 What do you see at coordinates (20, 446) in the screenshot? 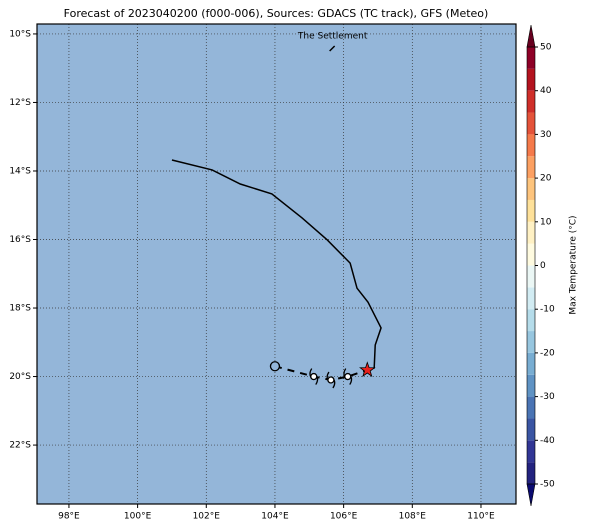
I see `y-tick-label: 22°S` at bounding box center [20, 446].